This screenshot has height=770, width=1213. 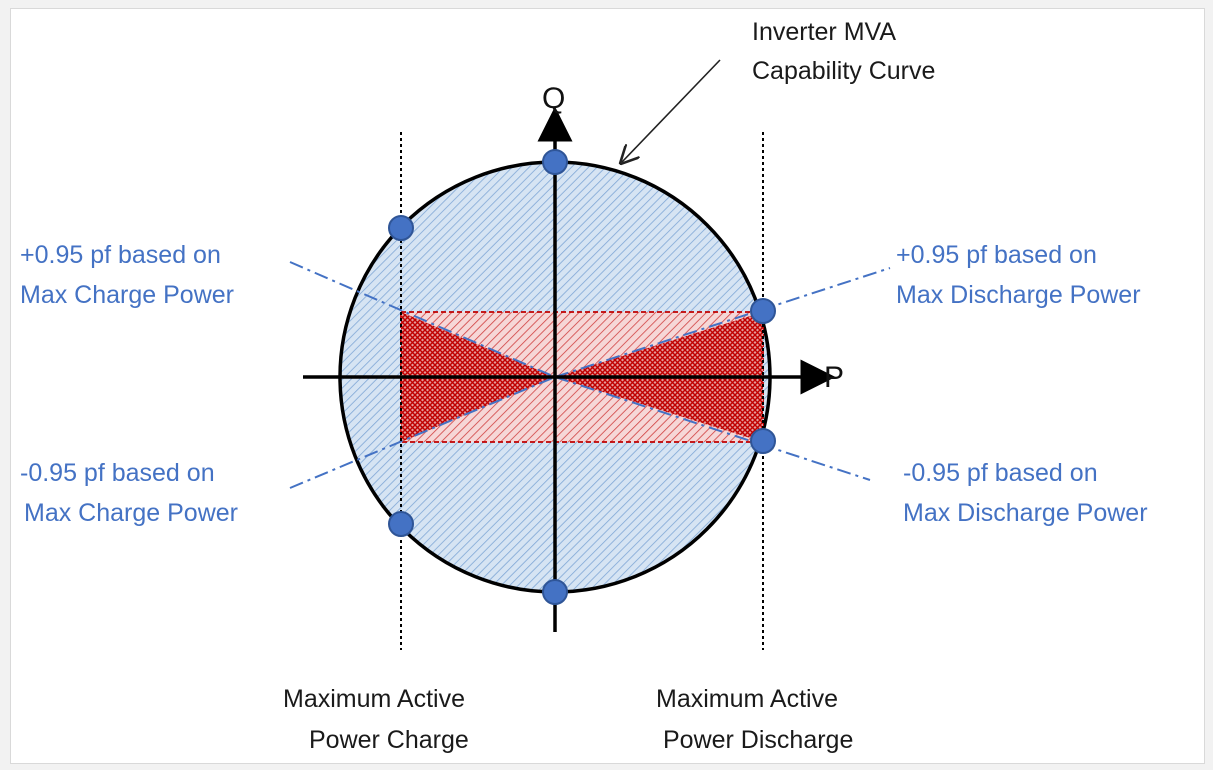 What do you see at coordinates (996, 255) in the screenshot?
I see `pos-discharge-line1: +0.95 pf based on` at bounding box center [996, 255].